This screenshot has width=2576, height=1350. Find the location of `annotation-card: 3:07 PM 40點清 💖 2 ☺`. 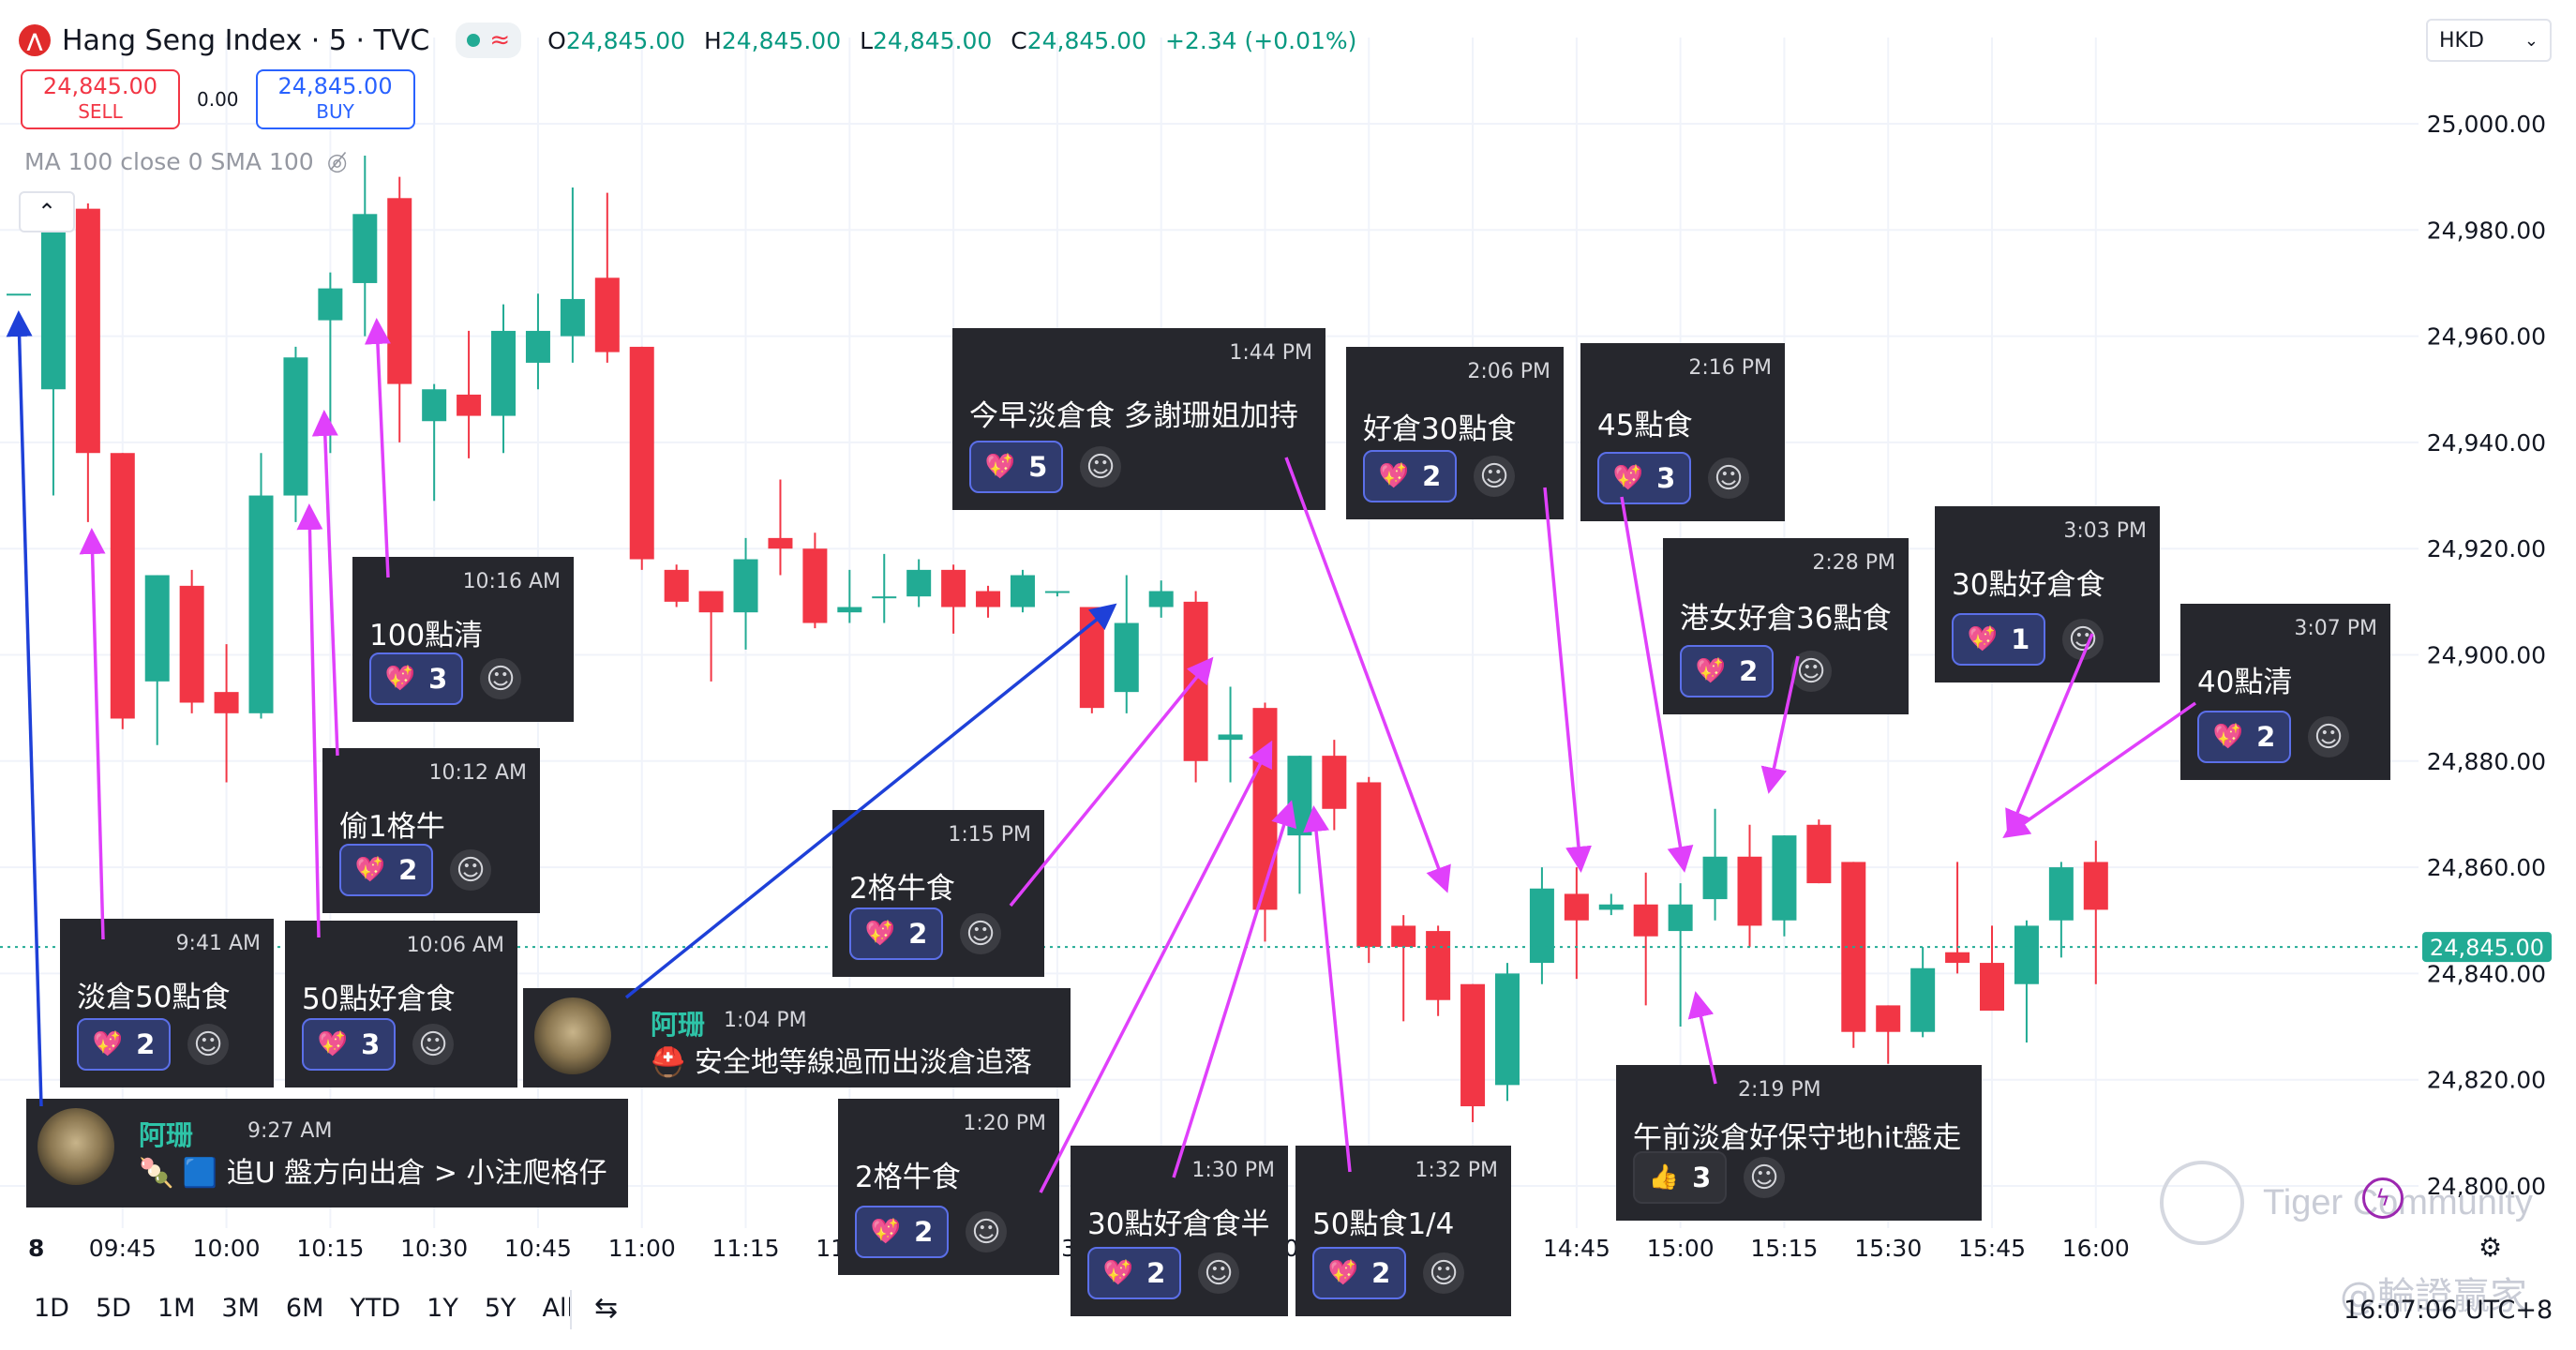

annotation-card: 3:07 PM 40點清 💖 2 ☺ is located at coordinates (2285, 692).